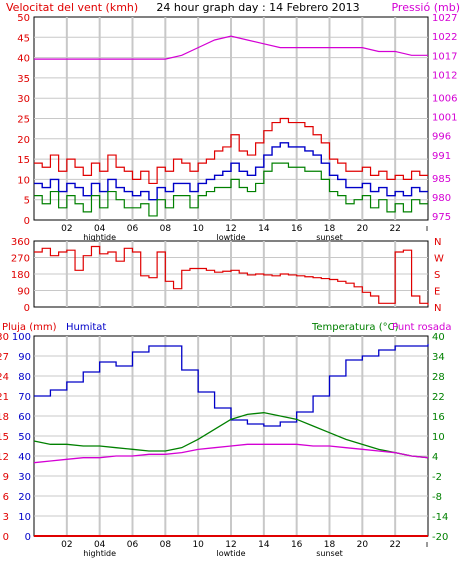 This screenshot has height=566, width=465. I want to click on temperature-tick: 4, so click(435, 457).